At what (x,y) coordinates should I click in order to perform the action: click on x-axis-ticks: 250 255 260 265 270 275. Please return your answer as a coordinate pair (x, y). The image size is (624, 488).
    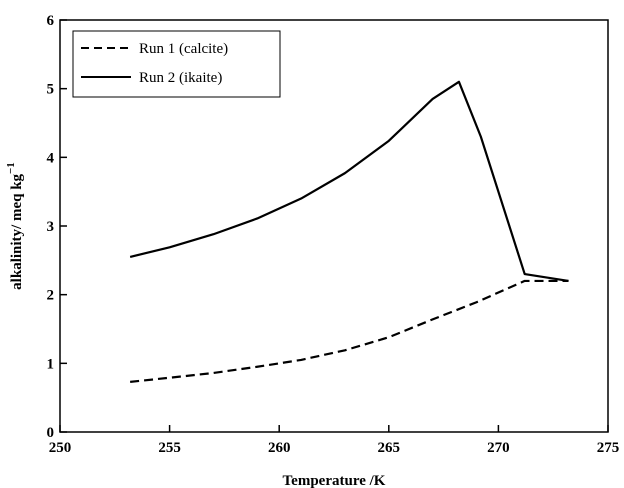
    Looking at the image, I should click on (334, 440).